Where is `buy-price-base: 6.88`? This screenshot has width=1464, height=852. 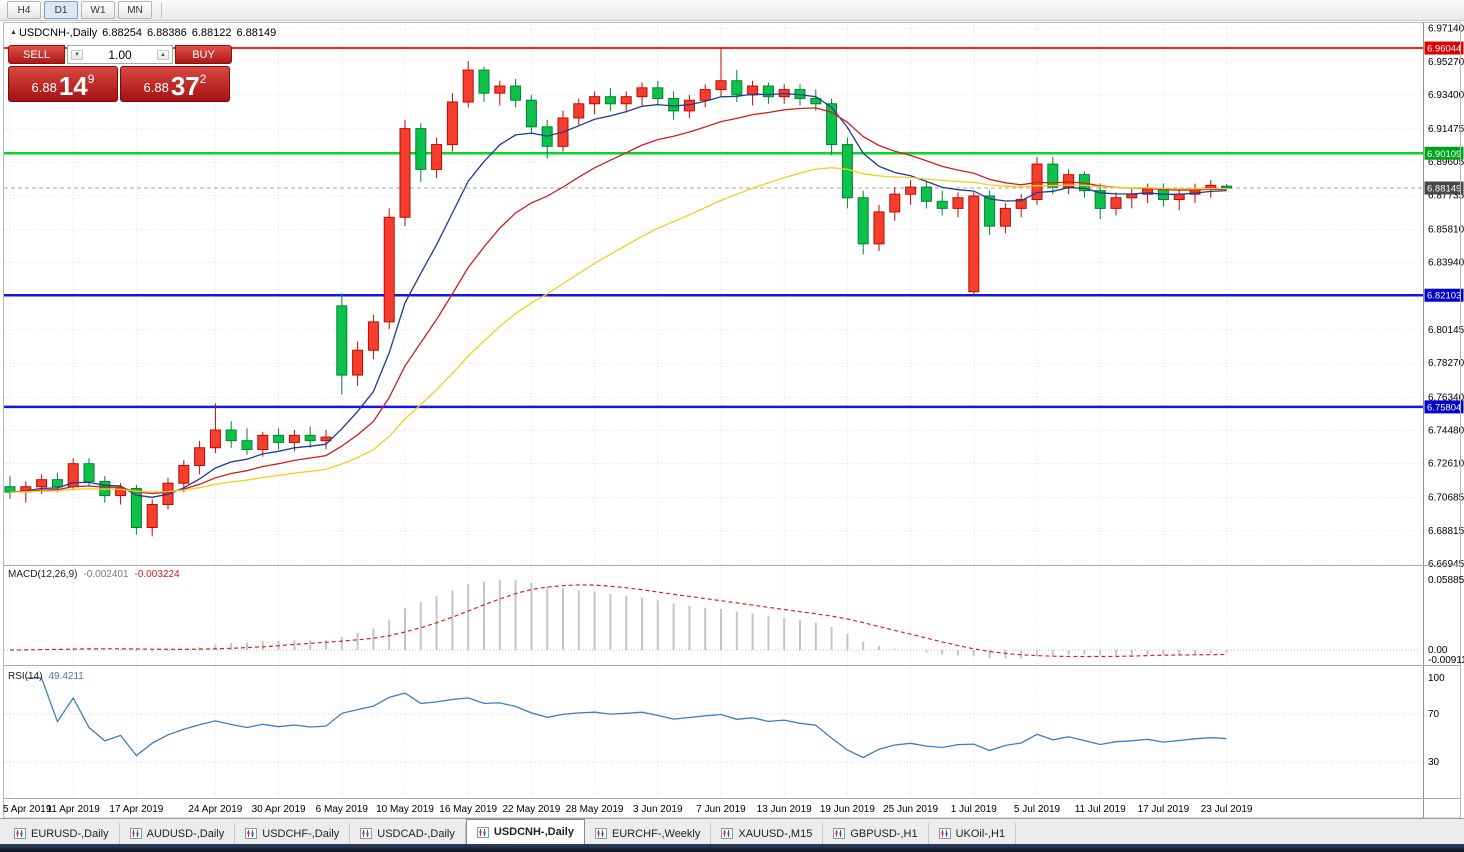
buy-price-base: 6.88 is located at coordinates (156, 87).